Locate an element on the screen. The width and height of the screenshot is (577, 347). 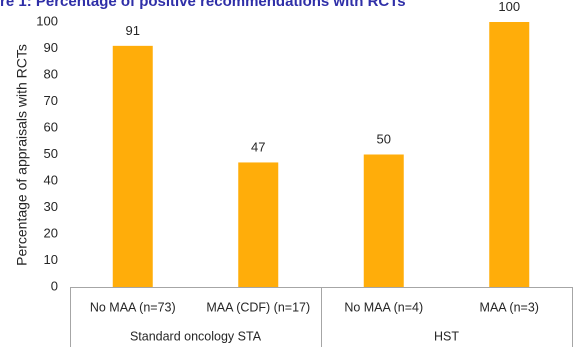
x-tick-label: MAA (n=3) is located at coordinates (509, 307).